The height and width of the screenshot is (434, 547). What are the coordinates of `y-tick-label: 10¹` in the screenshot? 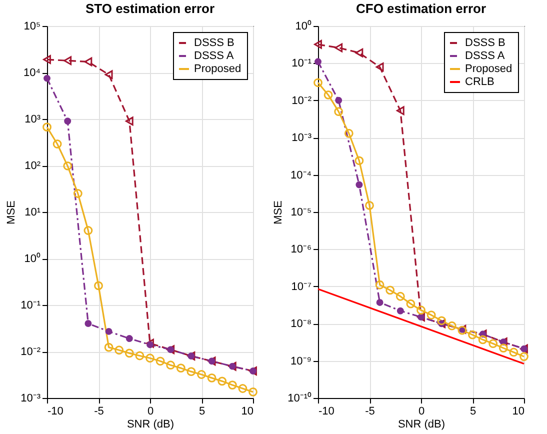 It's located at (32, 212).